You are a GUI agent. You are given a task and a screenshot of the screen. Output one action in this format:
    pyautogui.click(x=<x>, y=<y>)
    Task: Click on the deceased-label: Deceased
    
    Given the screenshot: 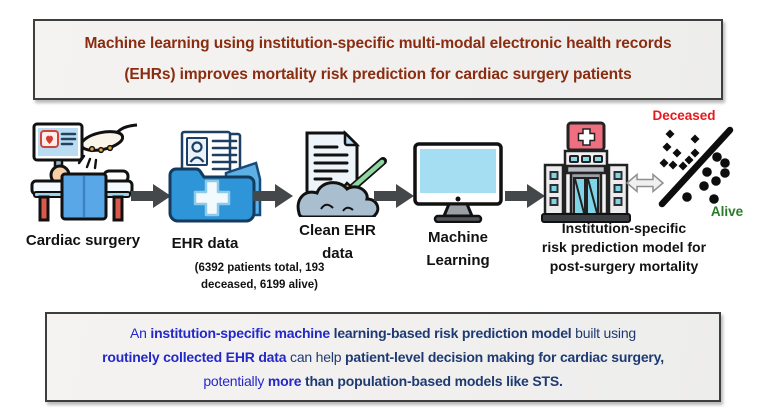 What is the action you would take?
    pyautogui.click(x=684, y=115)
    